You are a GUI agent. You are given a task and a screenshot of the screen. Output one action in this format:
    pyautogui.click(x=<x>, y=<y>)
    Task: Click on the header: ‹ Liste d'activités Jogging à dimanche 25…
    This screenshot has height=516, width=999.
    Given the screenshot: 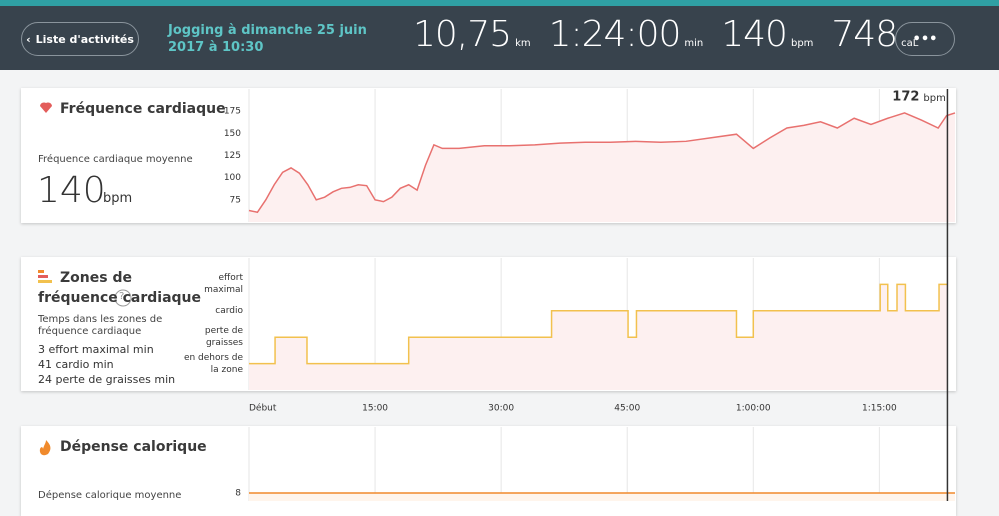 What is the action you would take?
    pyautogui.click(x=499, y=35)
    